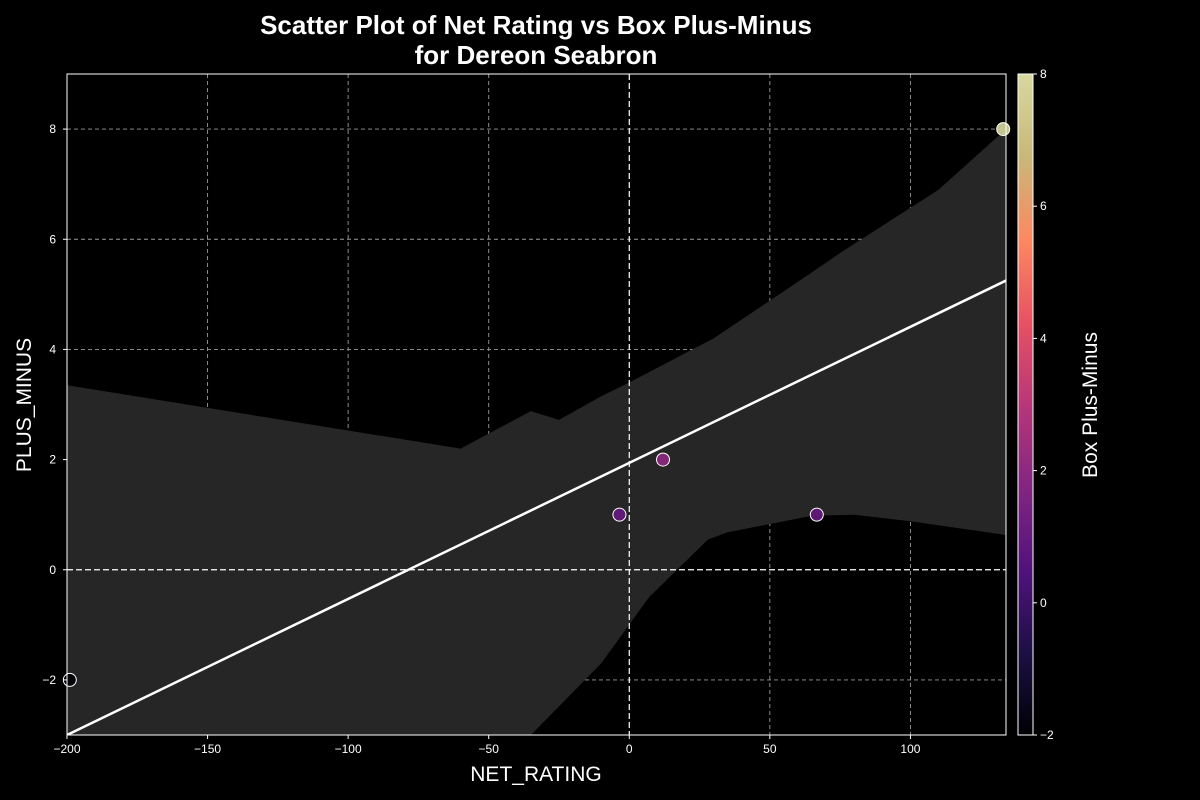 This screenshot has width=1200, height=800. Describe the element at coordinates (52, 349) in the screenshot. I see `y-tick-label: 4` at that location.